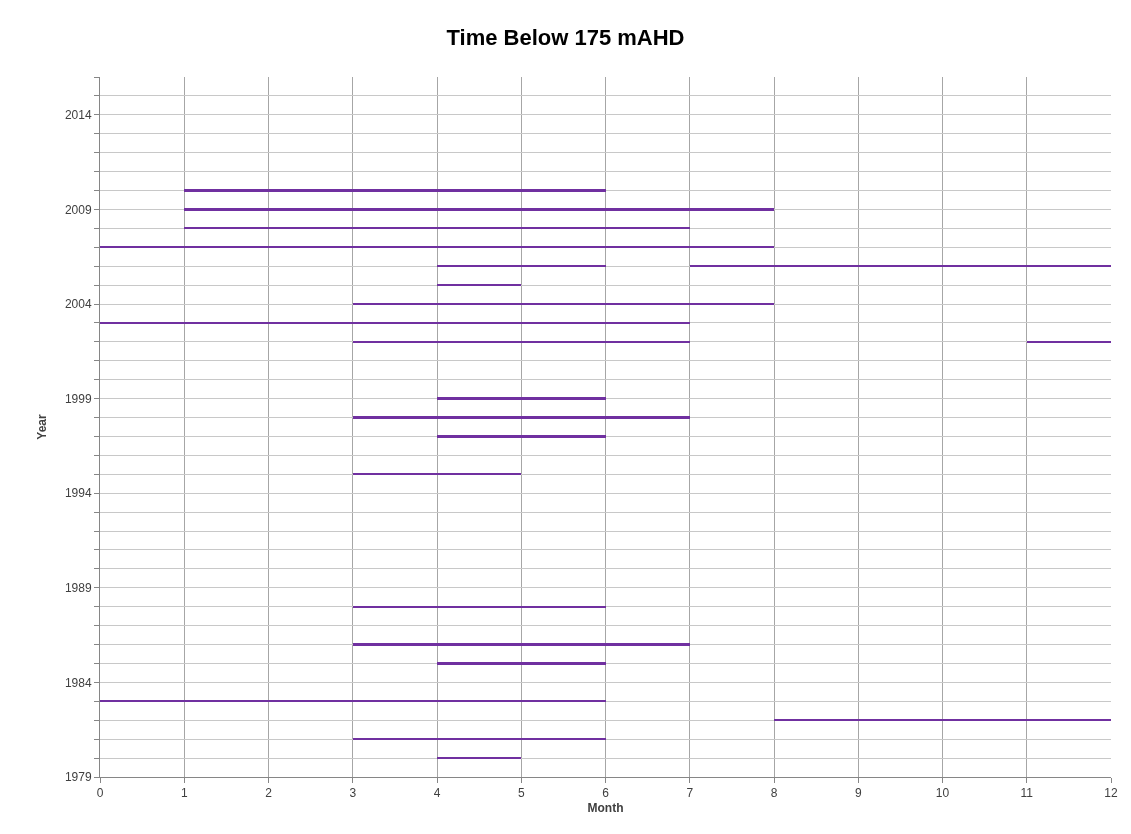 The width and height of the screenshot is (1131, 834). Describe the element at coordinates (858, 793) in the screenshot. I see `x-tick-label: 9` at that location.